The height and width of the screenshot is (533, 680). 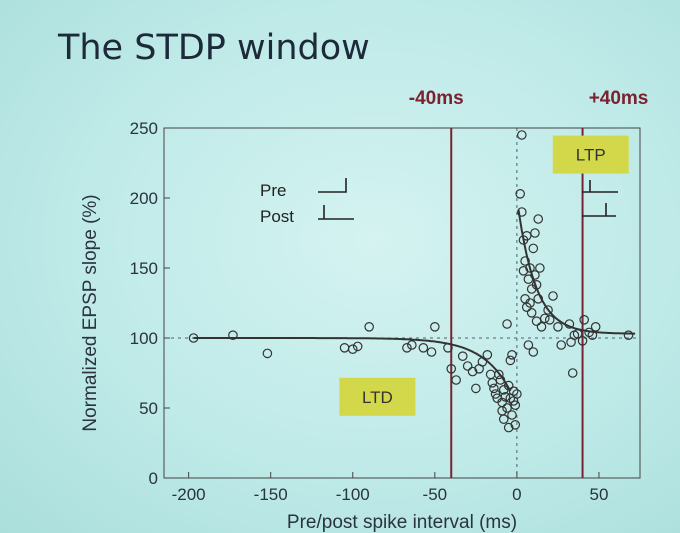 I want to click on y-tick-label: 100, so click(x=144, y=338).